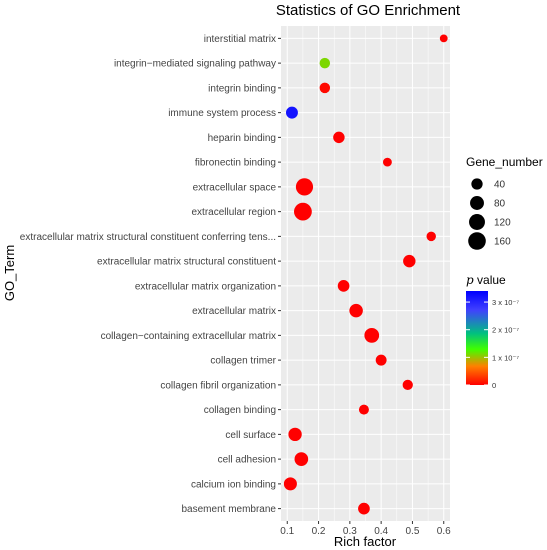 The width and height of the screenshot is (547, 550). What do you see at coordinates (242, 138) in the screenshot?
I see `y-tick-label: heparin binding` at bounding box center [242, 138].